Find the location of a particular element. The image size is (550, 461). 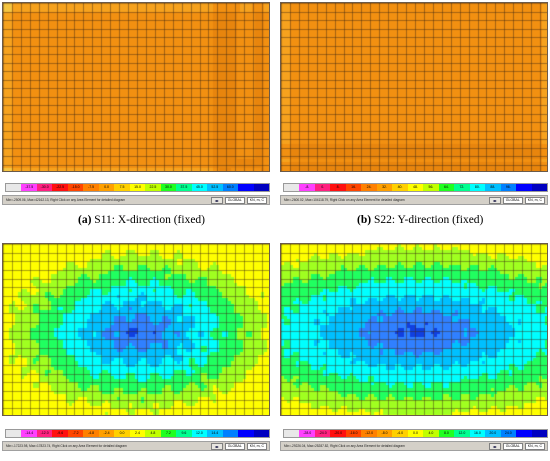

legend-swatch: 22.5 is located at coordinates (153, 187).